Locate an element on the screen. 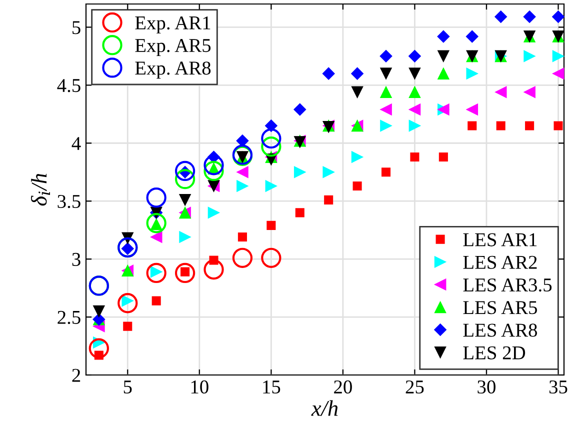  legend-label: Exp. AR5 is located at coordinates (173, 47).